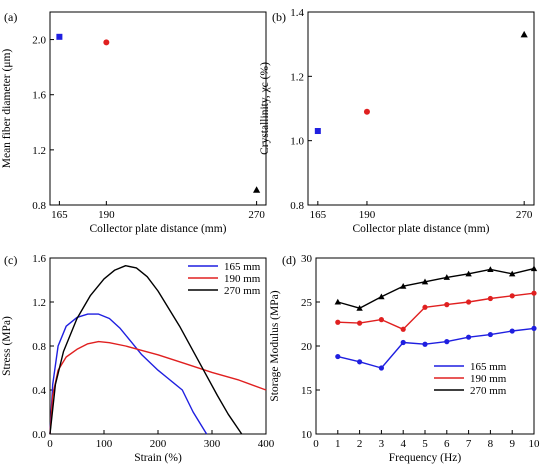 The height and width of the screenshot is (472, 554). Describe the element at coordinates (275, 345) in the screenshot. I see `y-axis-title: Storage Modulus (MPa)` at that location.